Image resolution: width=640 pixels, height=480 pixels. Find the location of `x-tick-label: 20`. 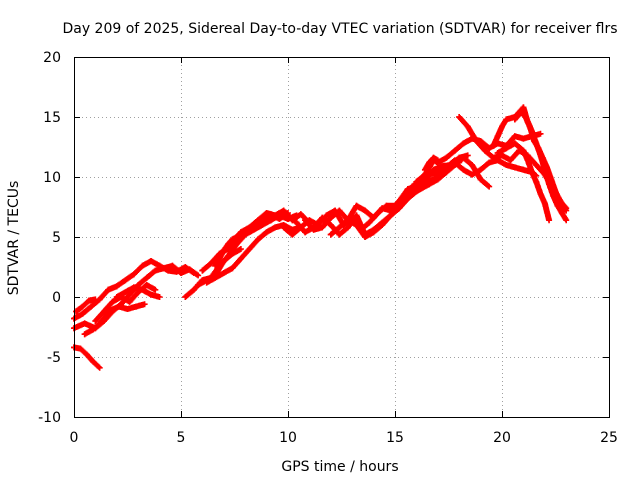

x-tick-label: 20 is located at coordinates (502, 438).